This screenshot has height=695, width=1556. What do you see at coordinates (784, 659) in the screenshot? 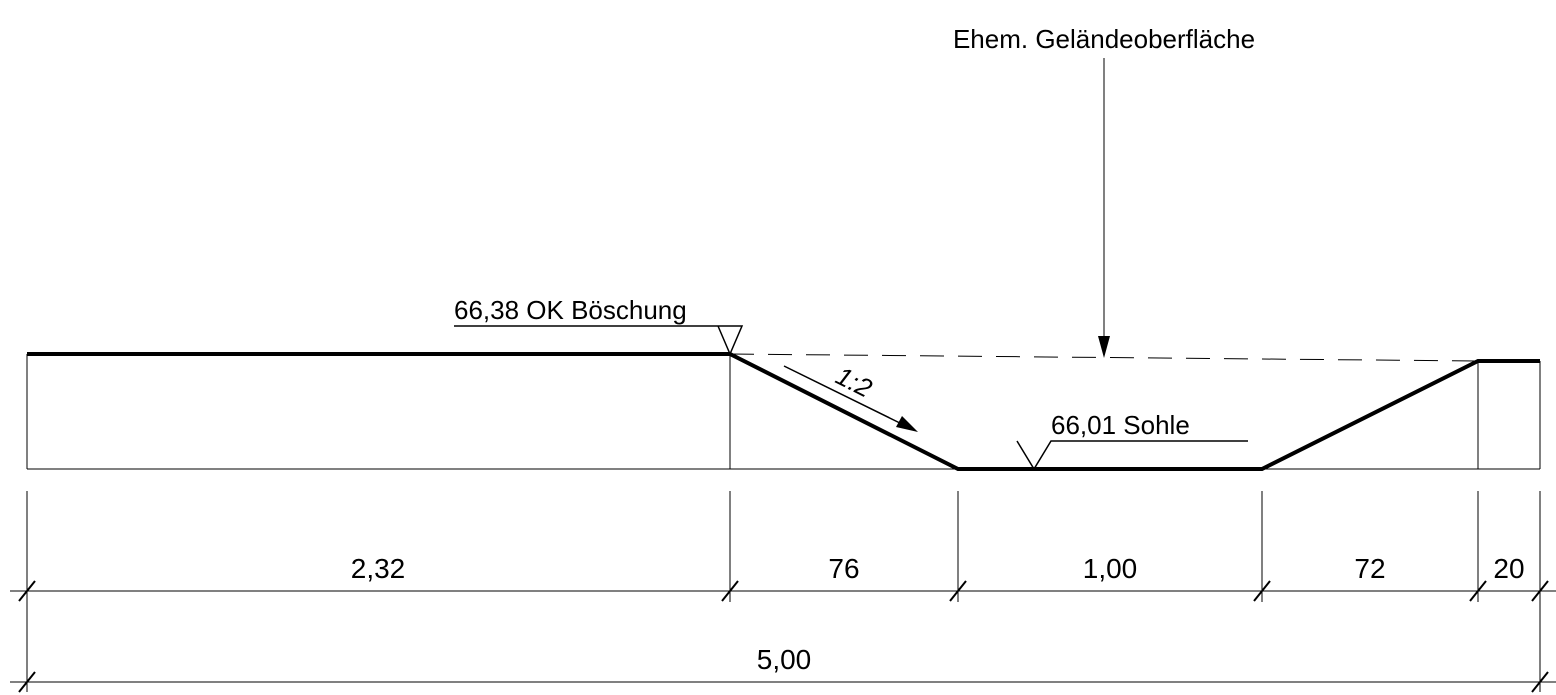
I see `dimension-total: 5,00` at bounding box center [784, 659].